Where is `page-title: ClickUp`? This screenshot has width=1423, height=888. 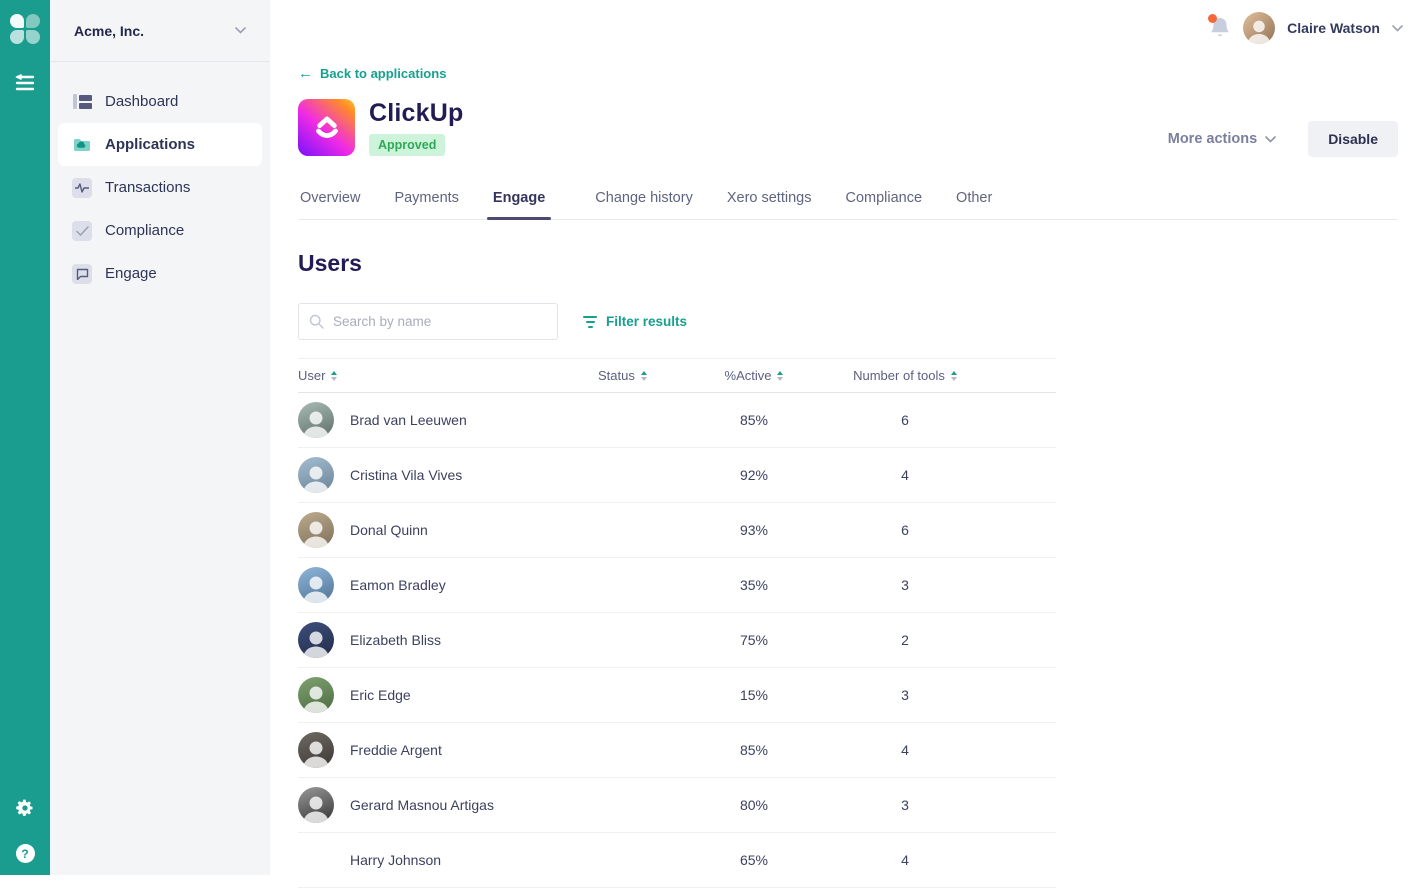 page-title: ClickUp is located at coordinates (416, 113).